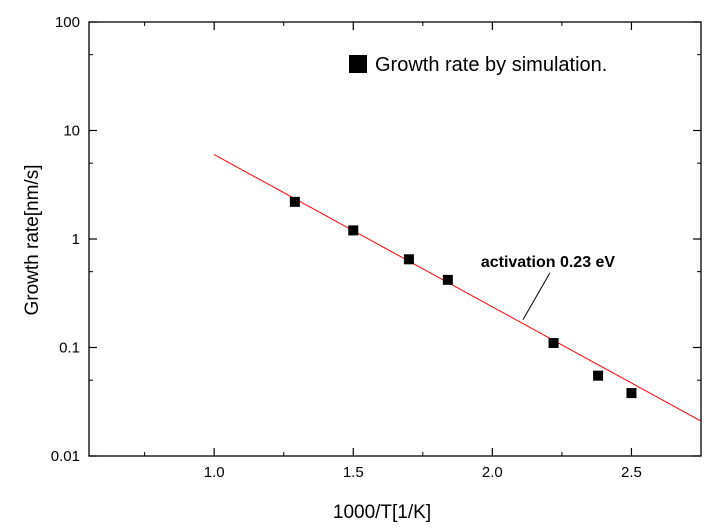  What do you see at coordinates (65, 456) in the screenshot?
I see `y-tick-label: 0.01` at bounding box center [65, 456].